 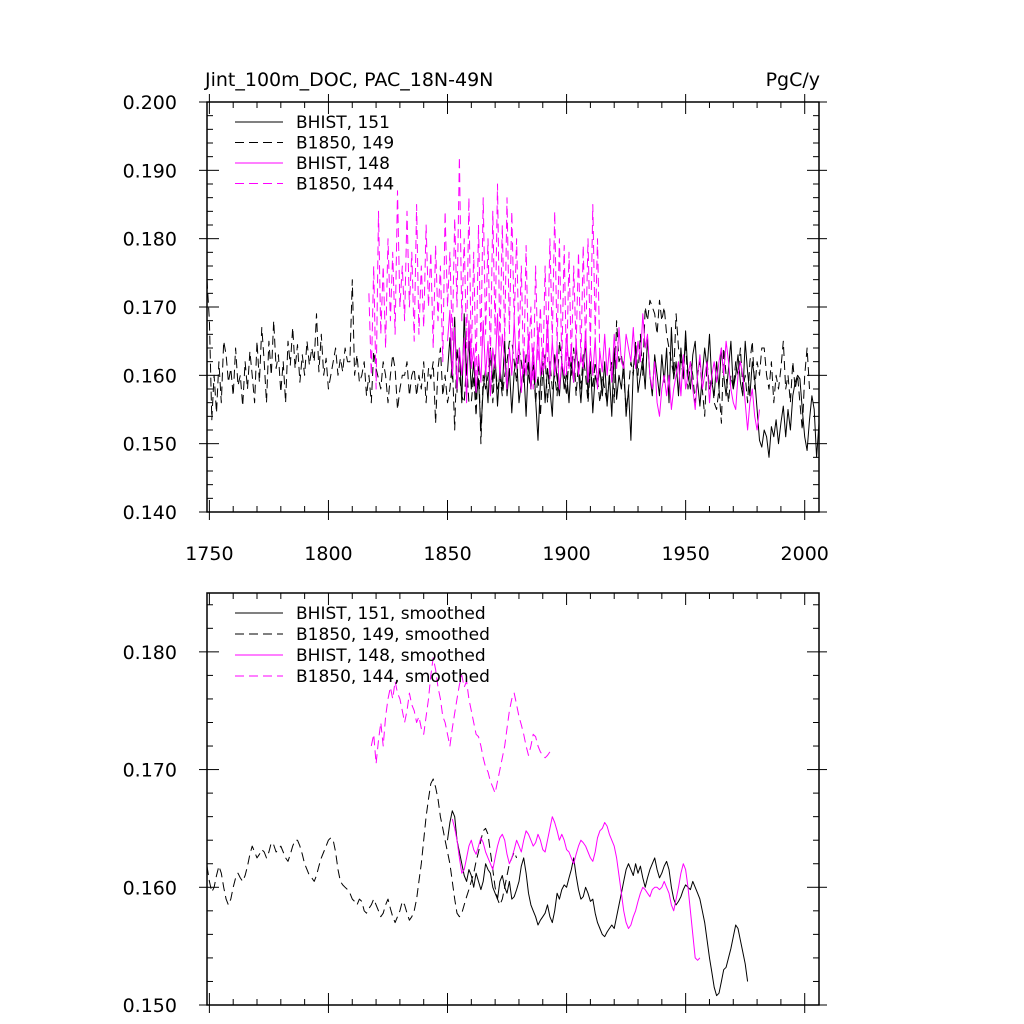 I want to click on top-x-tick-label: 2000, so click(x=805, y=554).